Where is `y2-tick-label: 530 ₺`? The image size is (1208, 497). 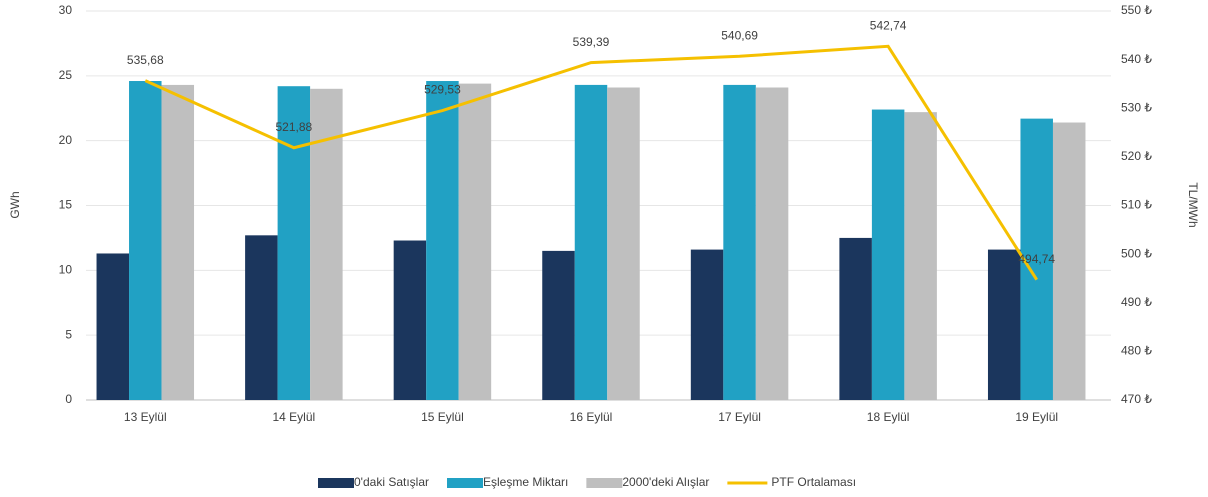 y2-tick-label: 530 ₺ is located at coordinates (1136, 107).